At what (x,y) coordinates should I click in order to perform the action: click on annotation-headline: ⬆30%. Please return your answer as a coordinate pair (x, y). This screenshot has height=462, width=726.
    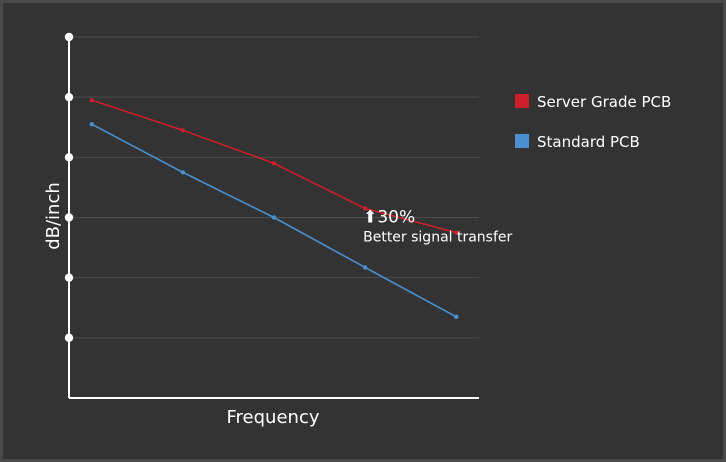
    Looking at the image, I should click on (389, 218).